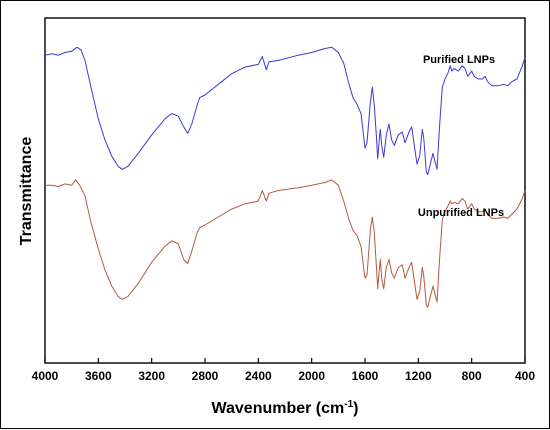  Describe the element at coordinates (472, 376) in the screenshot. I see `x-tick-label-800: 800` at that location.